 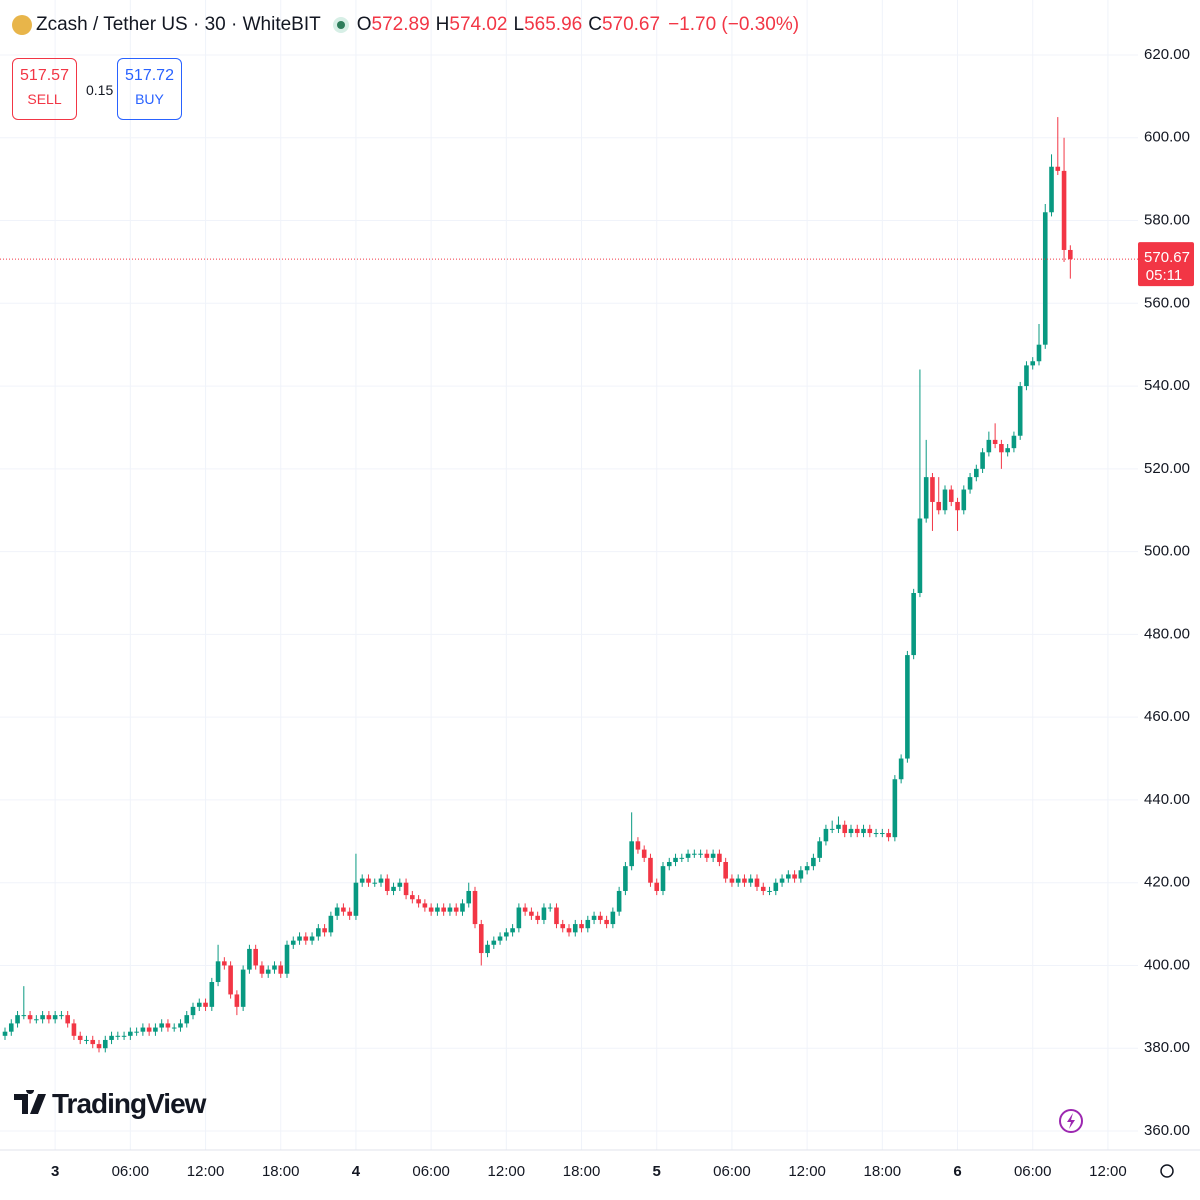 I want to click on y-tick-label: 620.00, so click(x=1167, y=54).